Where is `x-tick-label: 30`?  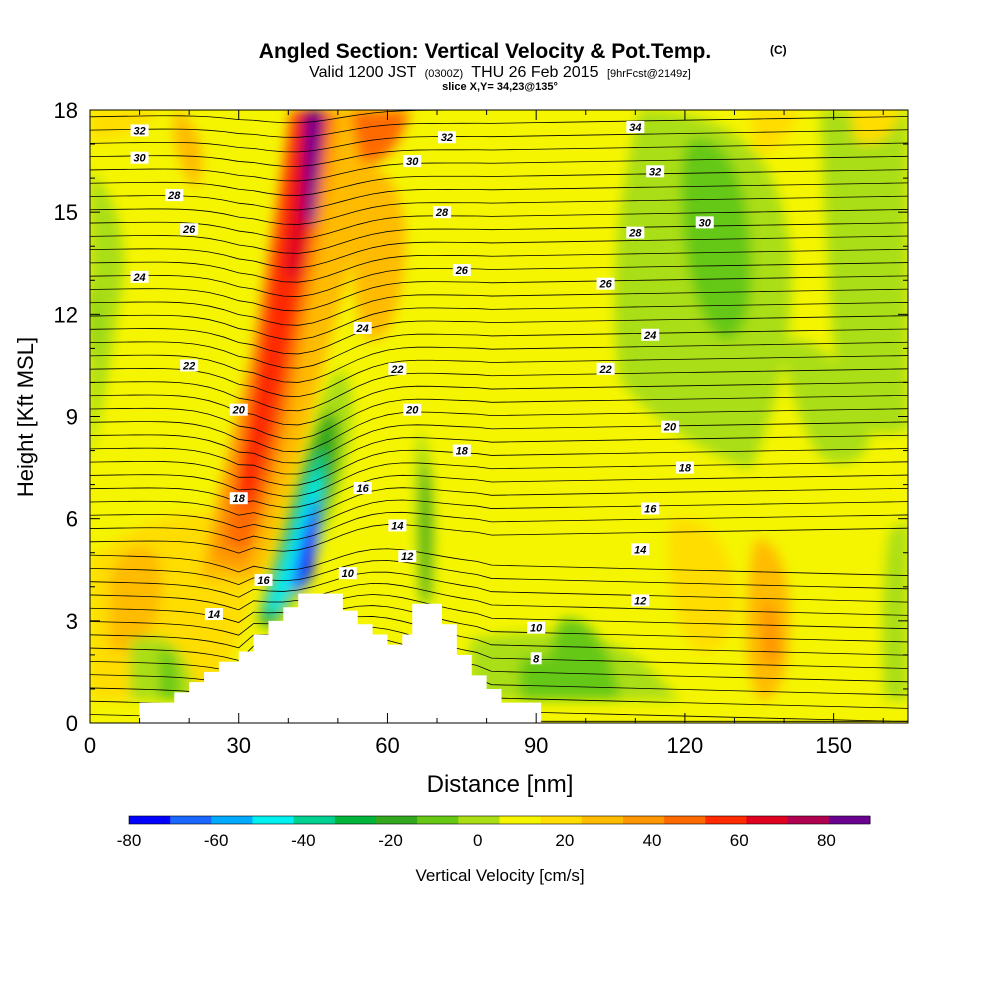
x-tick-label: 30 is located at coordinates (238, 745).